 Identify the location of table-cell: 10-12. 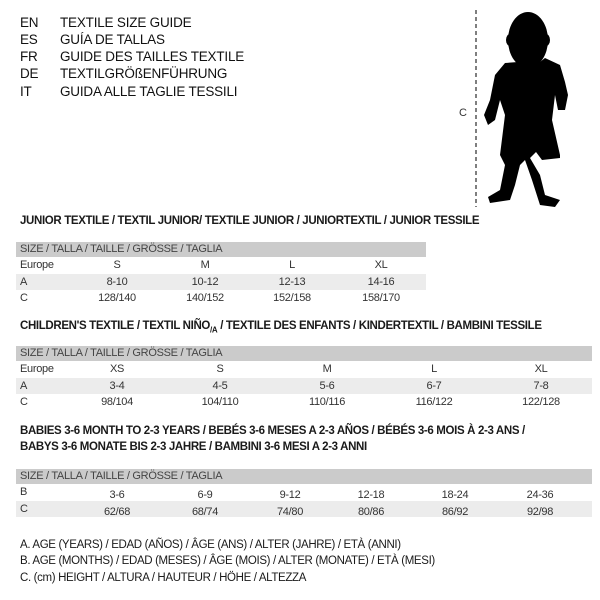
(205, 282).